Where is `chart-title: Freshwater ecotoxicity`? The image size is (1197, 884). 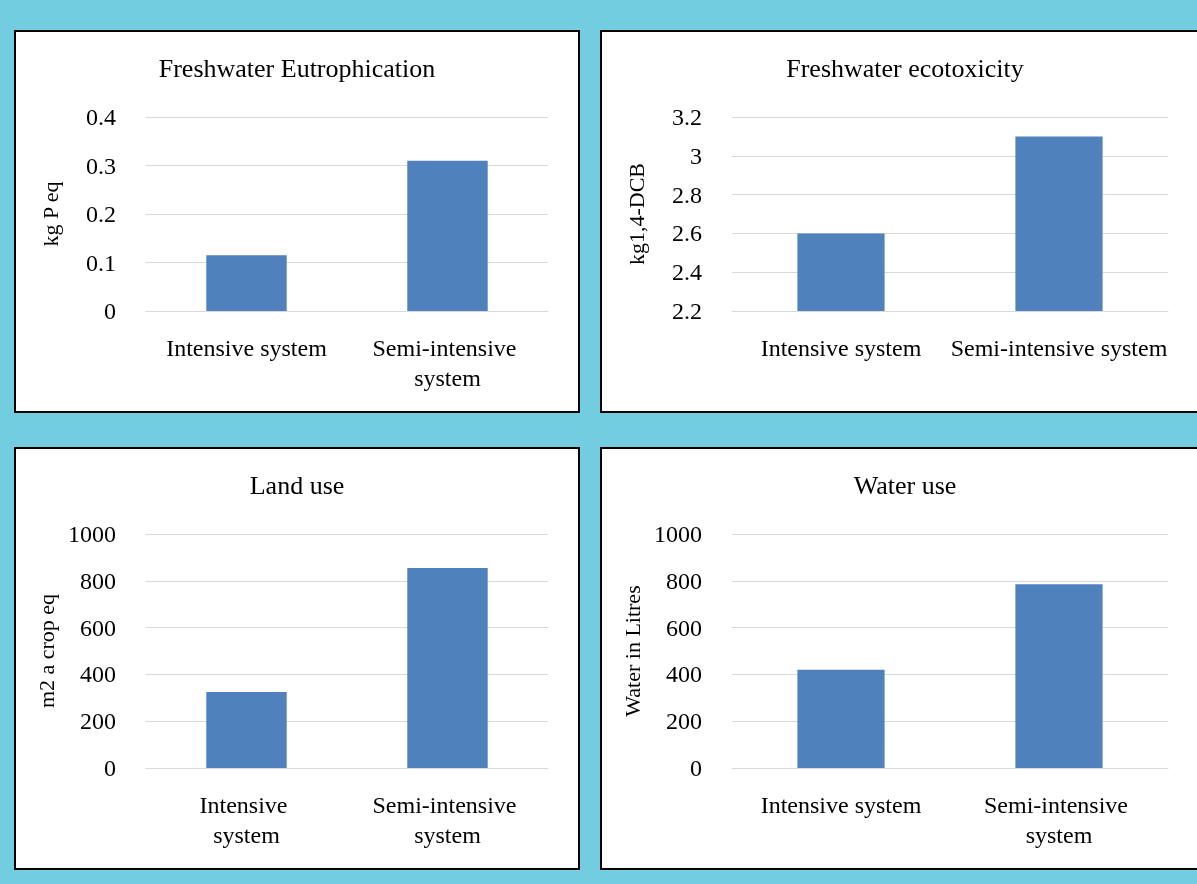
chart-title: Freshwater ecotoxicity is located at coordinates (905, 68).